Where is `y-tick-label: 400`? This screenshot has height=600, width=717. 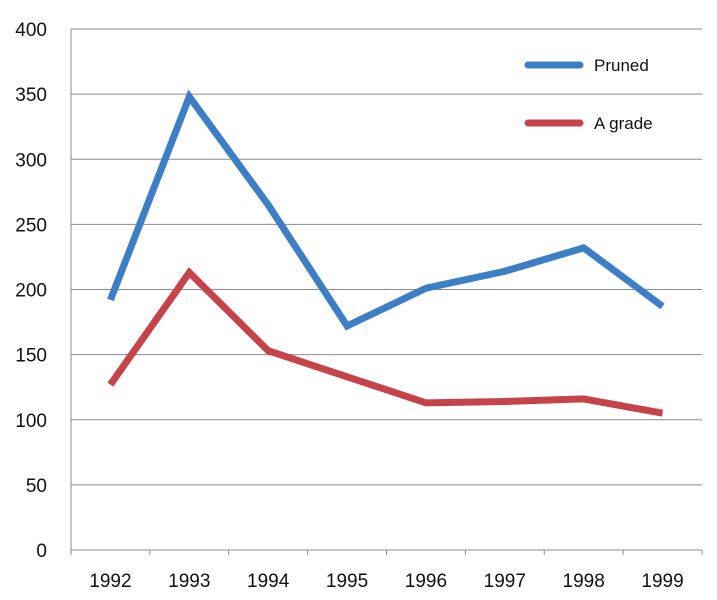 y-tick-label: 400 is located at coordinates (31, 30).